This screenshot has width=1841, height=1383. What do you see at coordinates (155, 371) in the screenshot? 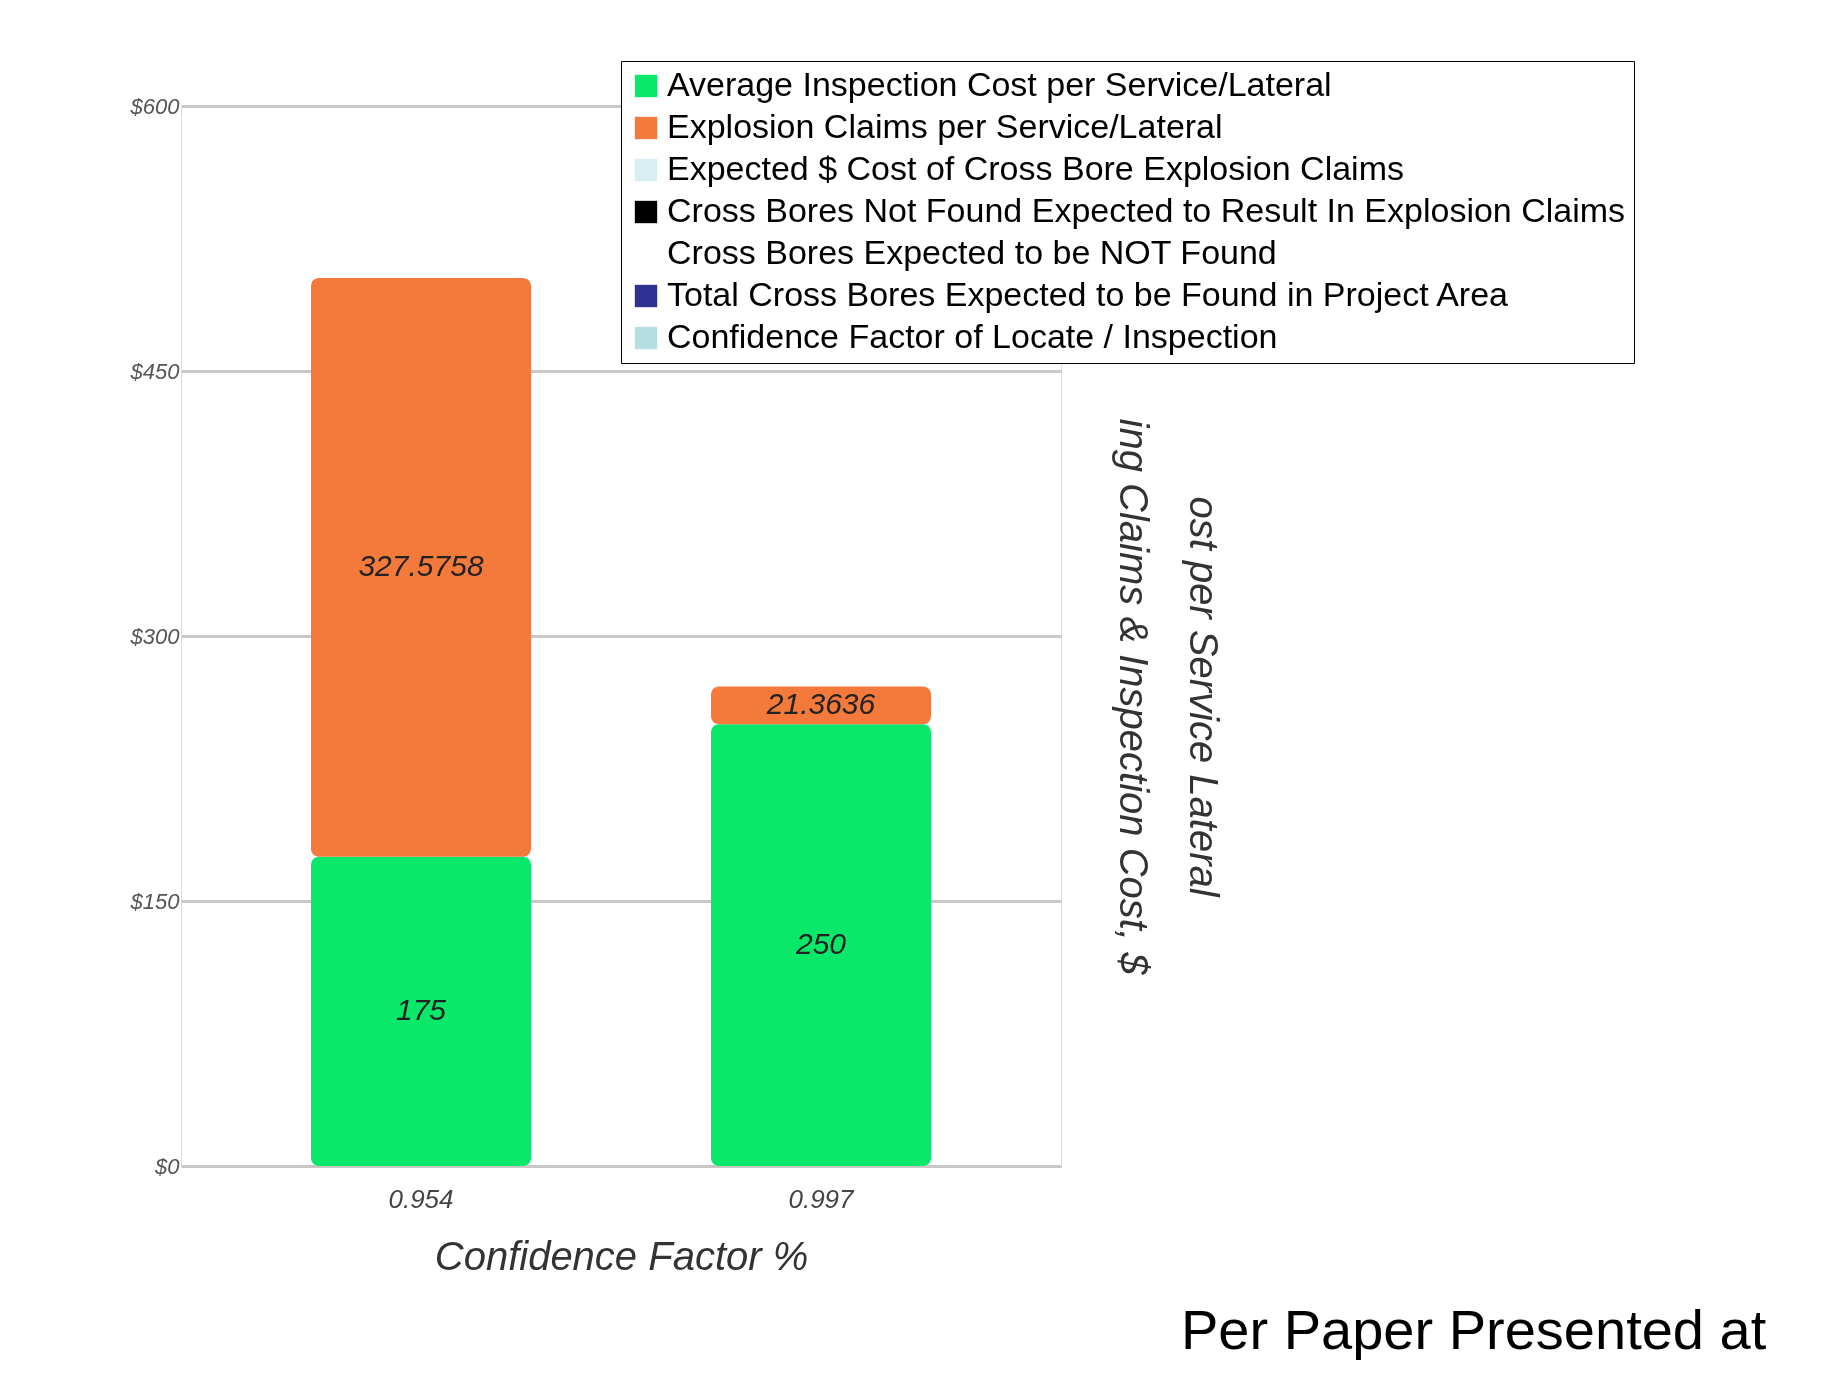
I see `y-tick-label: $450` at bounding box center [155, 371].